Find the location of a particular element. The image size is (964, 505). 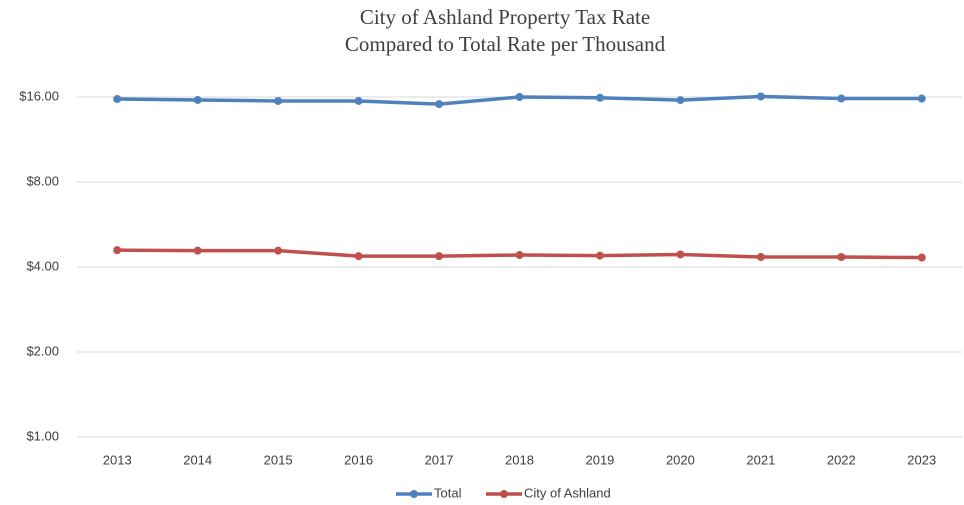

x-tick-label: 2021 is located at coordinates (760, 459).